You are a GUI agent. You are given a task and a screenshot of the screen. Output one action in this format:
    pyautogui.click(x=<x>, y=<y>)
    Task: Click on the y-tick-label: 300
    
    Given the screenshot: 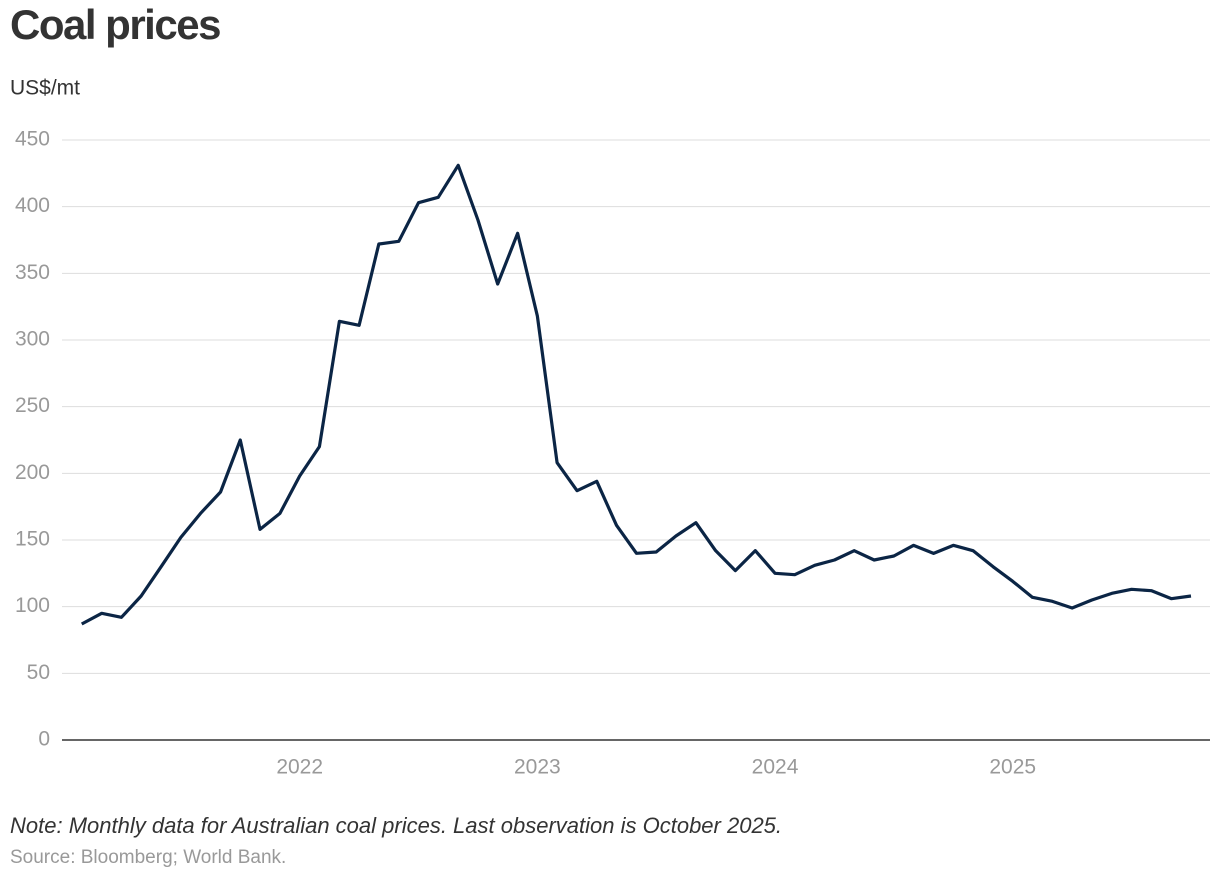 What is the action you would take?
    pyautogui.click(x=32, y=339)
    